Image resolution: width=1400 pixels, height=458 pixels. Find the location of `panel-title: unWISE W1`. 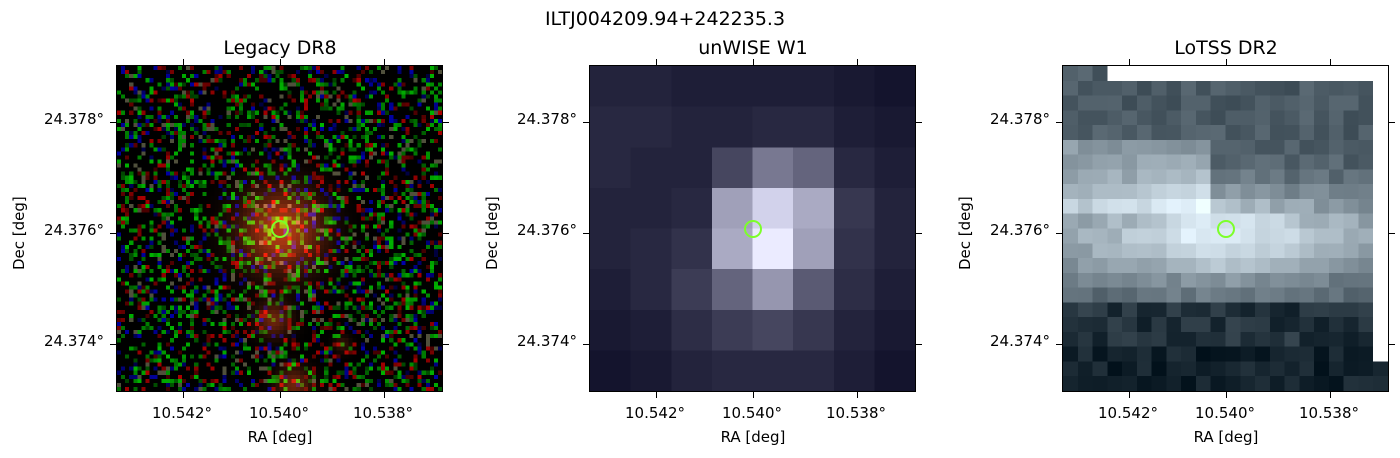

panel-title: unWISE W1 is located at coordinates (753, 48).